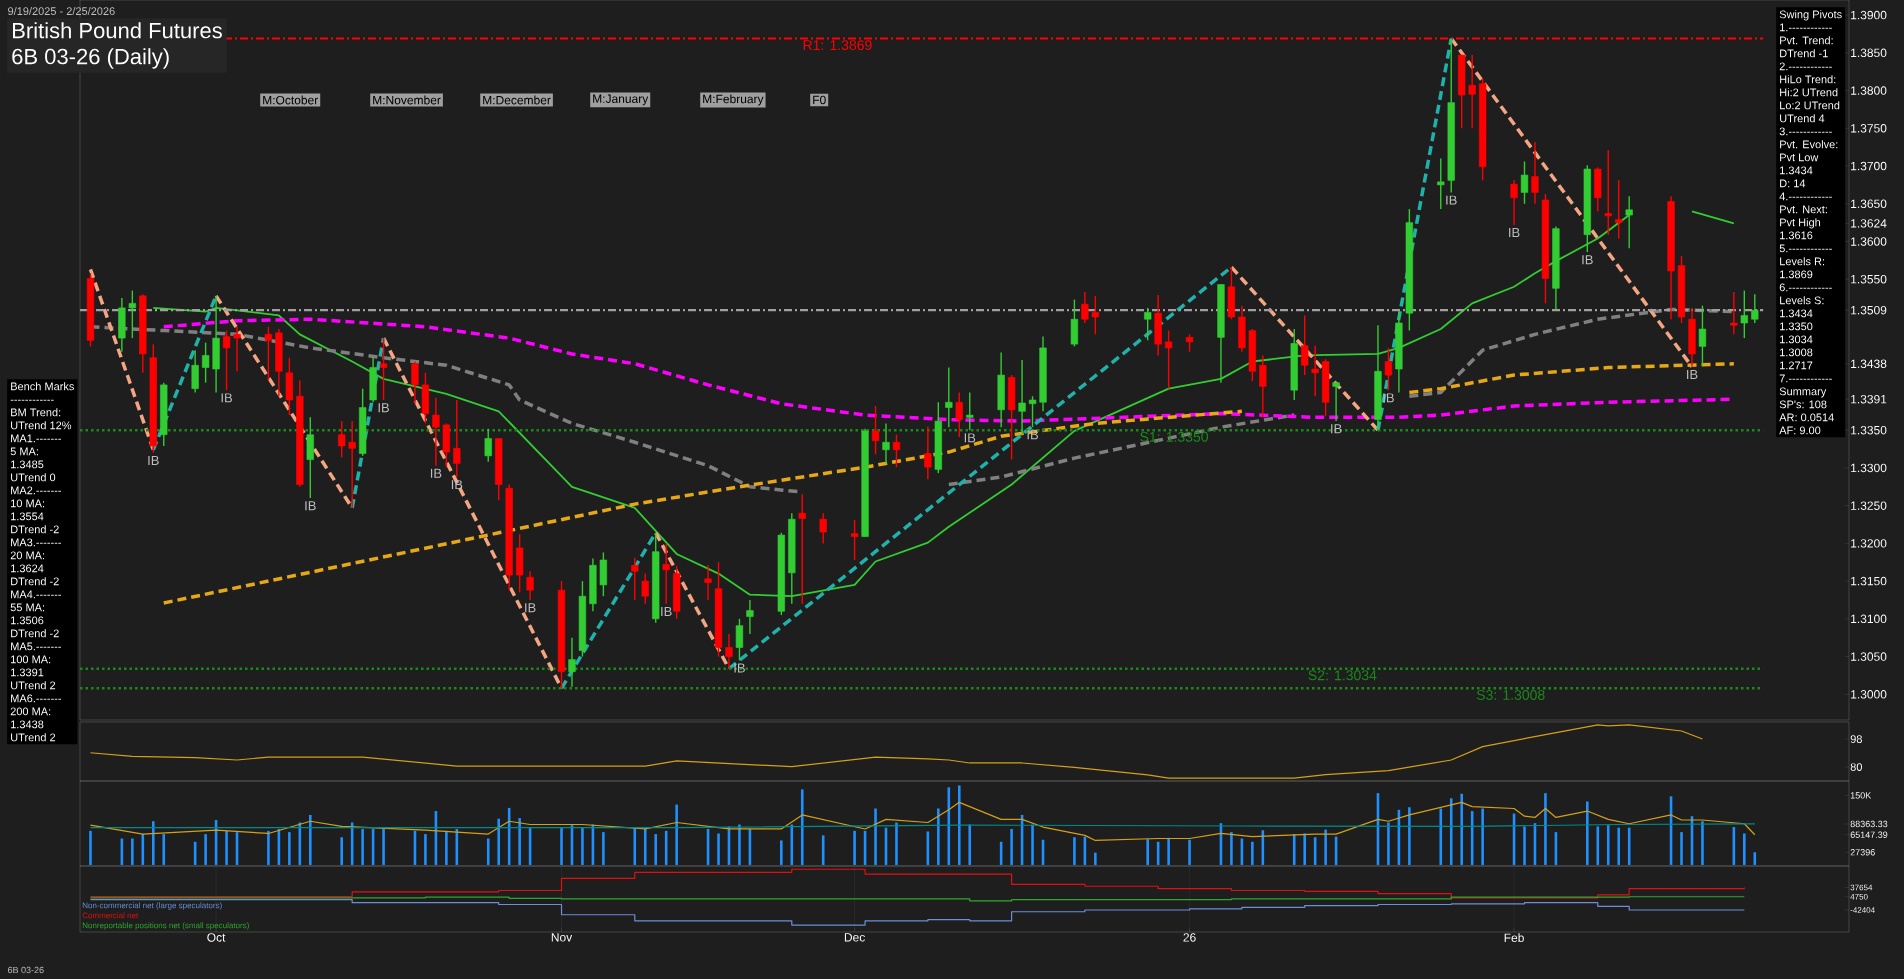 The image size is (1904, 979). What do you see at coordinates (30, 711) in the screenshot?
I see `text: 200 MA:` at bounding box center [30, 711].